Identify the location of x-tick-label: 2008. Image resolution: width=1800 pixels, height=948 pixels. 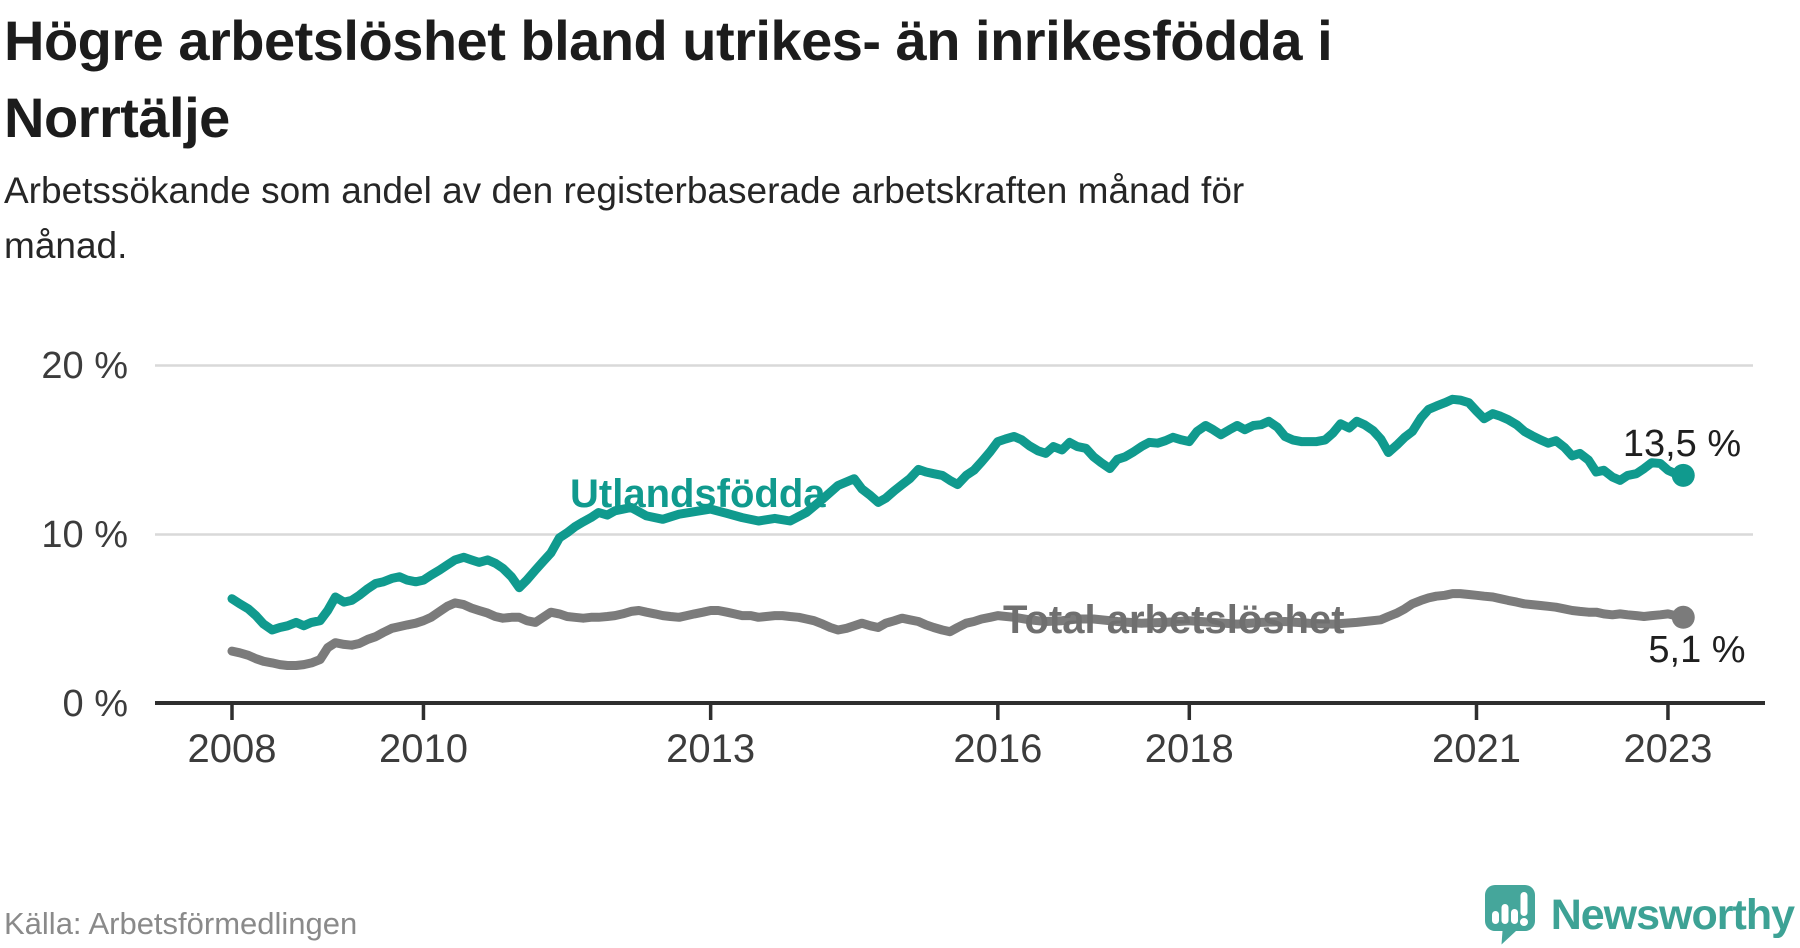
(232, 749).